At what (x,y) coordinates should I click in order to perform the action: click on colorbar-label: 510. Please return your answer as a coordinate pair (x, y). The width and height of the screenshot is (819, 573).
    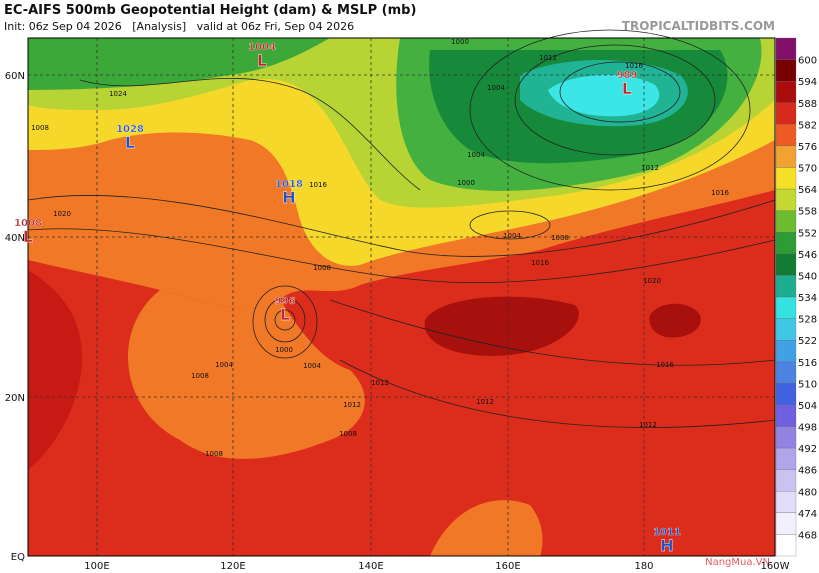
    Looking at the image, I should click on (807, 384).